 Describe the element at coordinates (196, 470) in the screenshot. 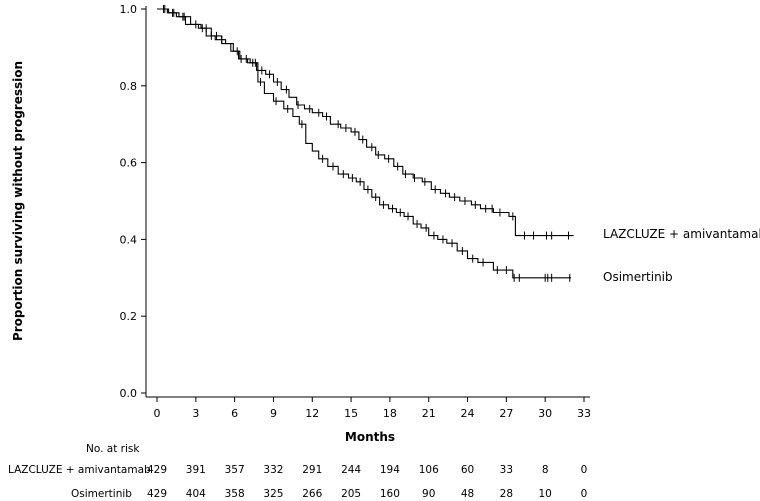

I see `risk-value-lazcluze: 391` at that location.